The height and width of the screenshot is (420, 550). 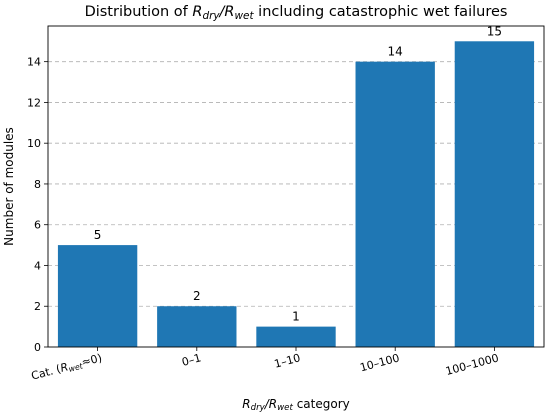 I want to click on y-tick-label: 10, so click(x=34, y=143).